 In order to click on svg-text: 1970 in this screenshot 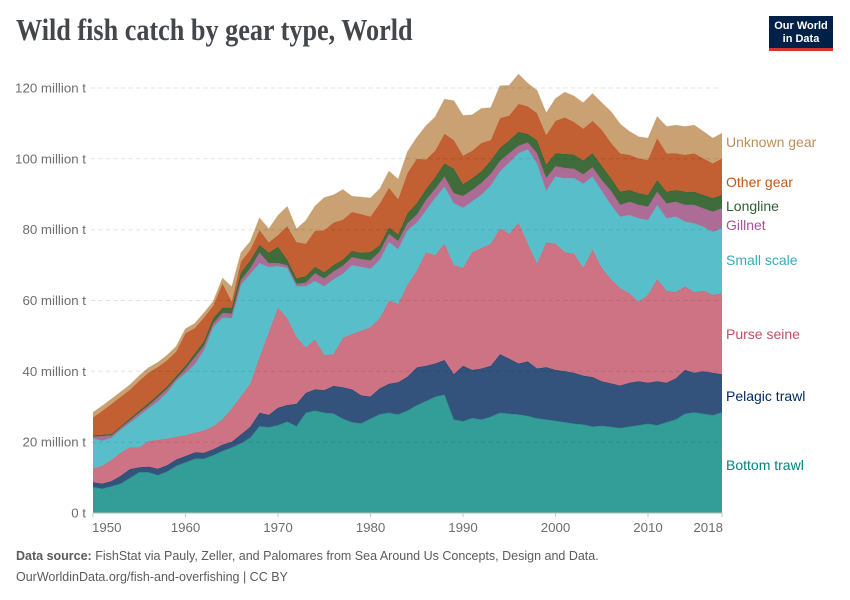, I will do `click(278, 527)`.